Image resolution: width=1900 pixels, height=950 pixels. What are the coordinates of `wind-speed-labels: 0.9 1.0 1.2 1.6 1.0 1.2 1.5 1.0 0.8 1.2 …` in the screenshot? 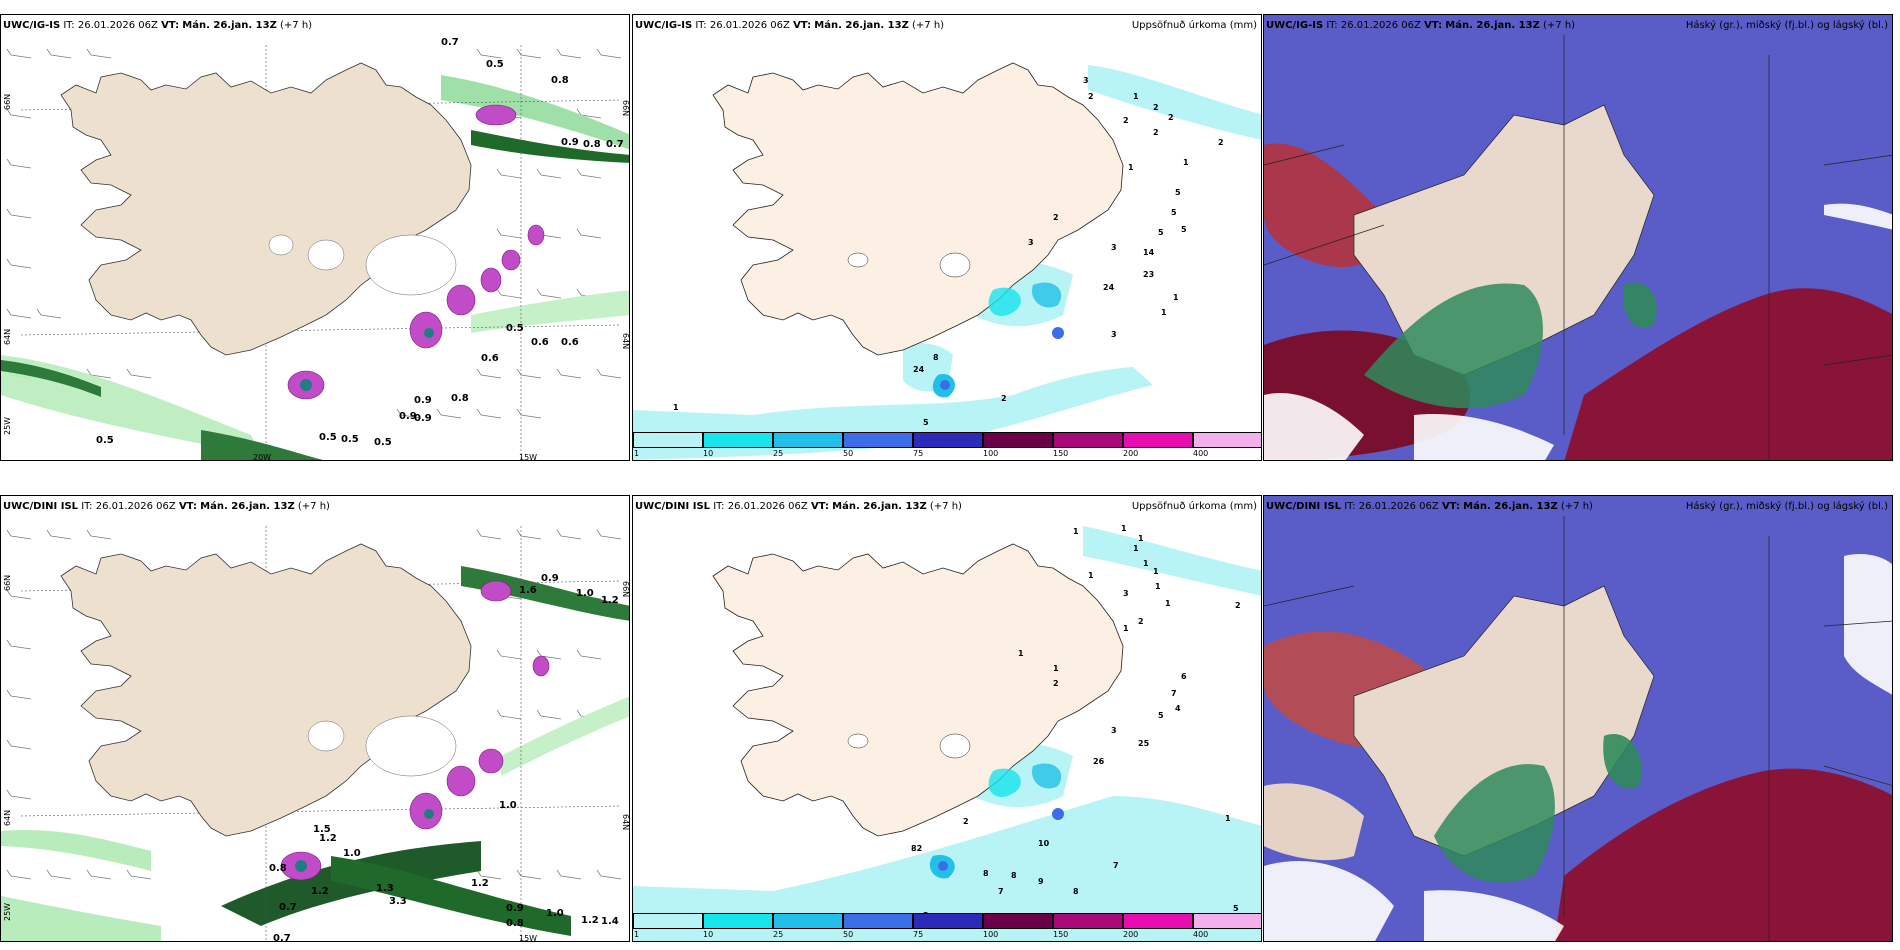 It's located at (444, 757).